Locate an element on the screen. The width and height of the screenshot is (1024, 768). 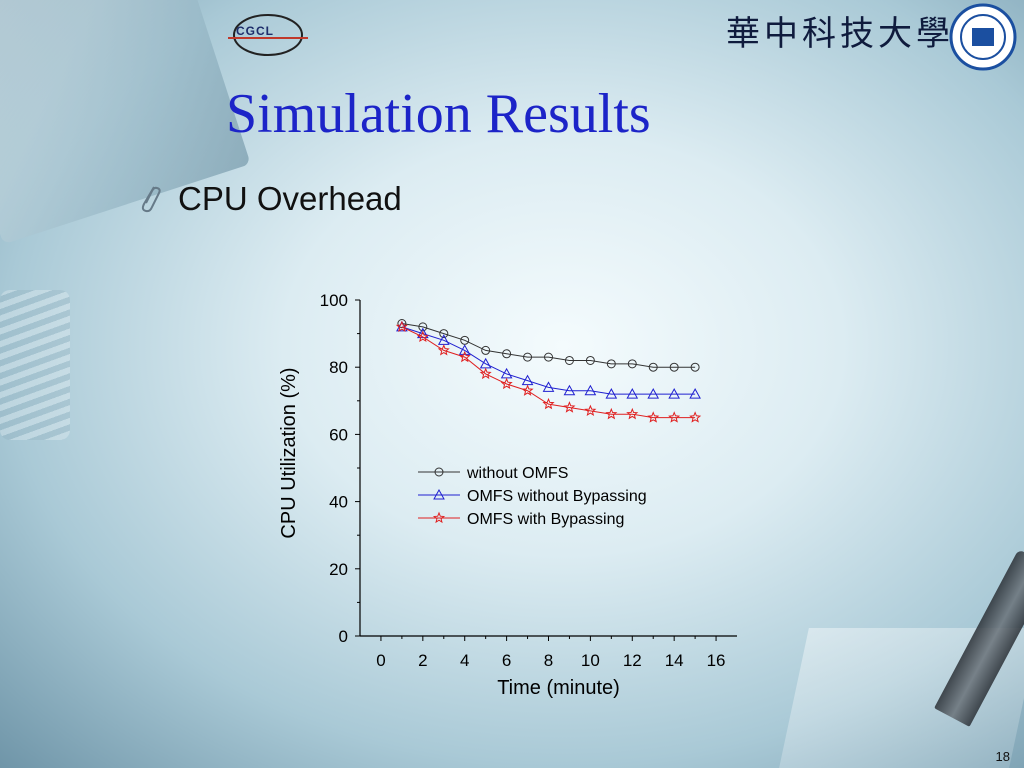
university-seal-icon is located at coordinates (983, 37).